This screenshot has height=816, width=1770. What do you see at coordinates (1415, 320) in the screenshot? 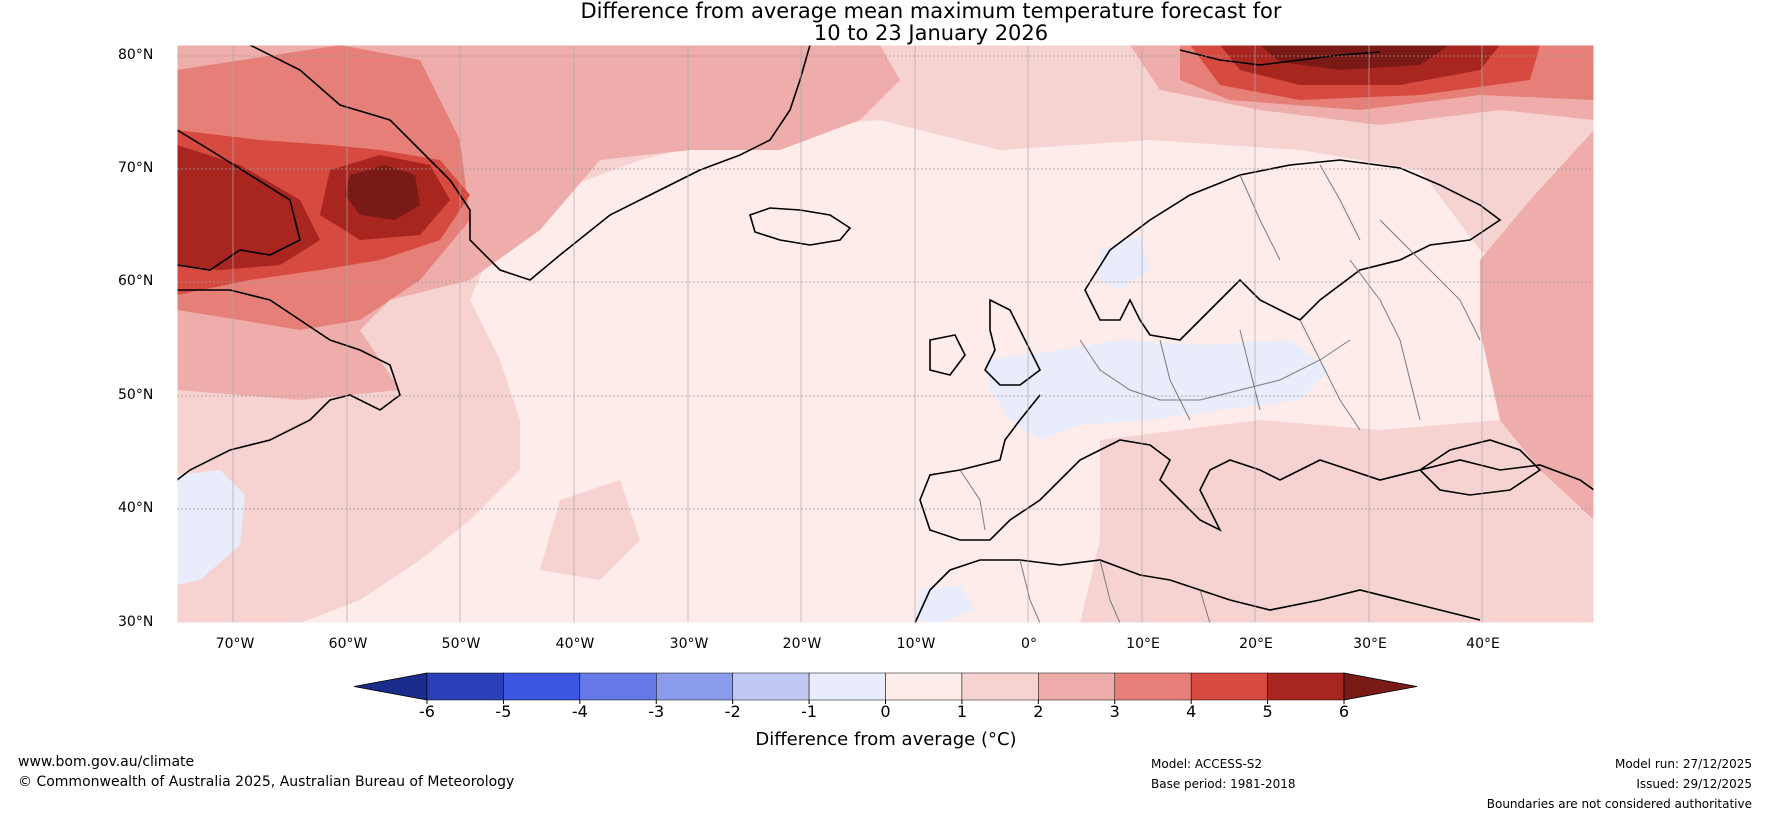
I see `border-lines-eastern-europe` at bounding box center [1415, 320].